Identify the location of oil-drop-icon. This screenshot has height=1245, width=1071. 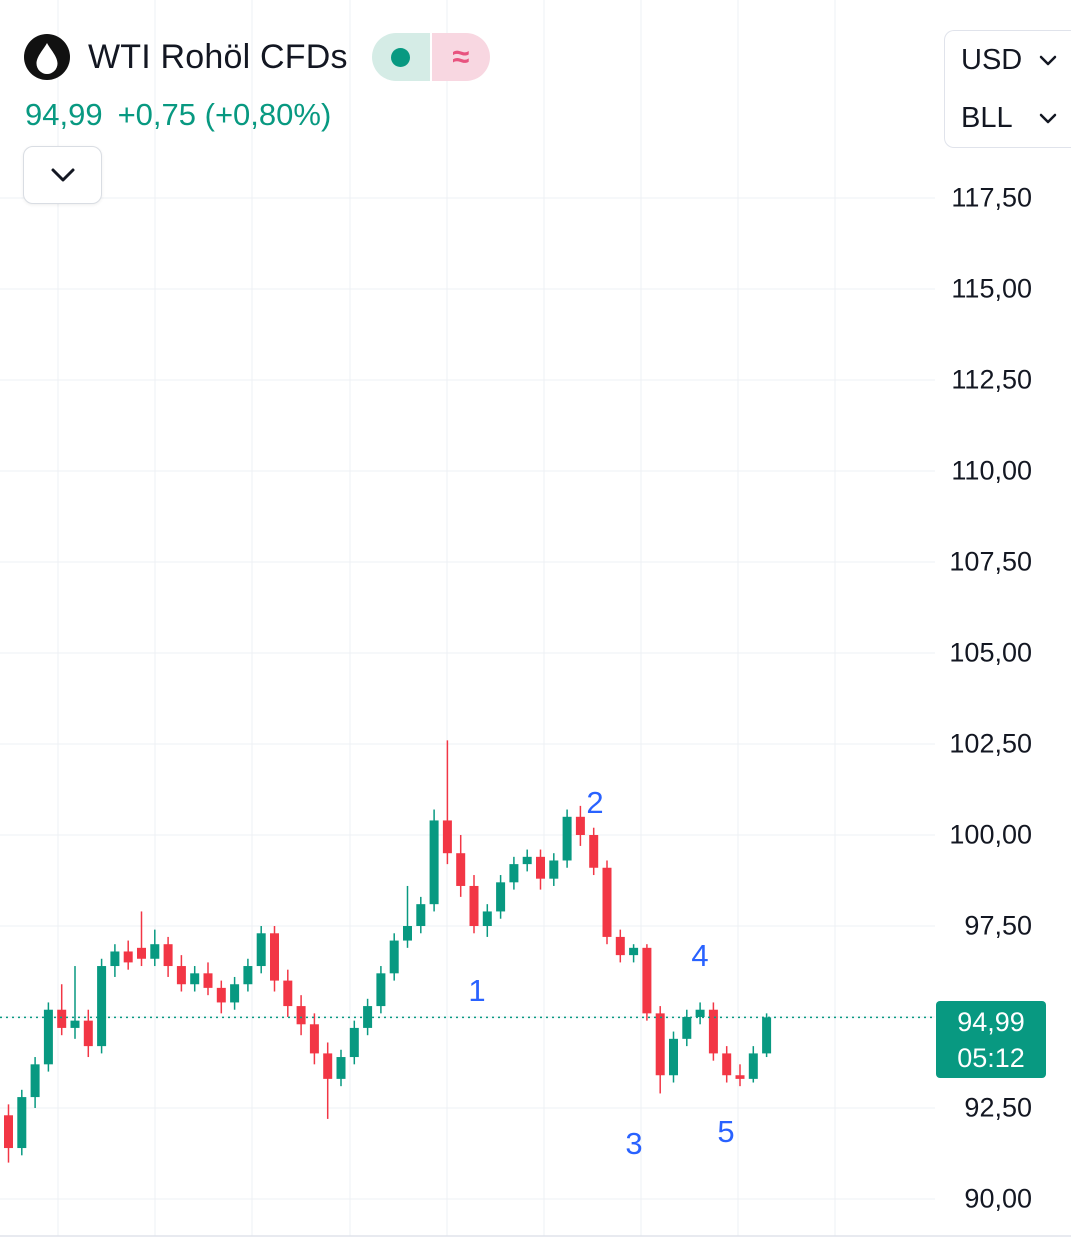
(47, 57).